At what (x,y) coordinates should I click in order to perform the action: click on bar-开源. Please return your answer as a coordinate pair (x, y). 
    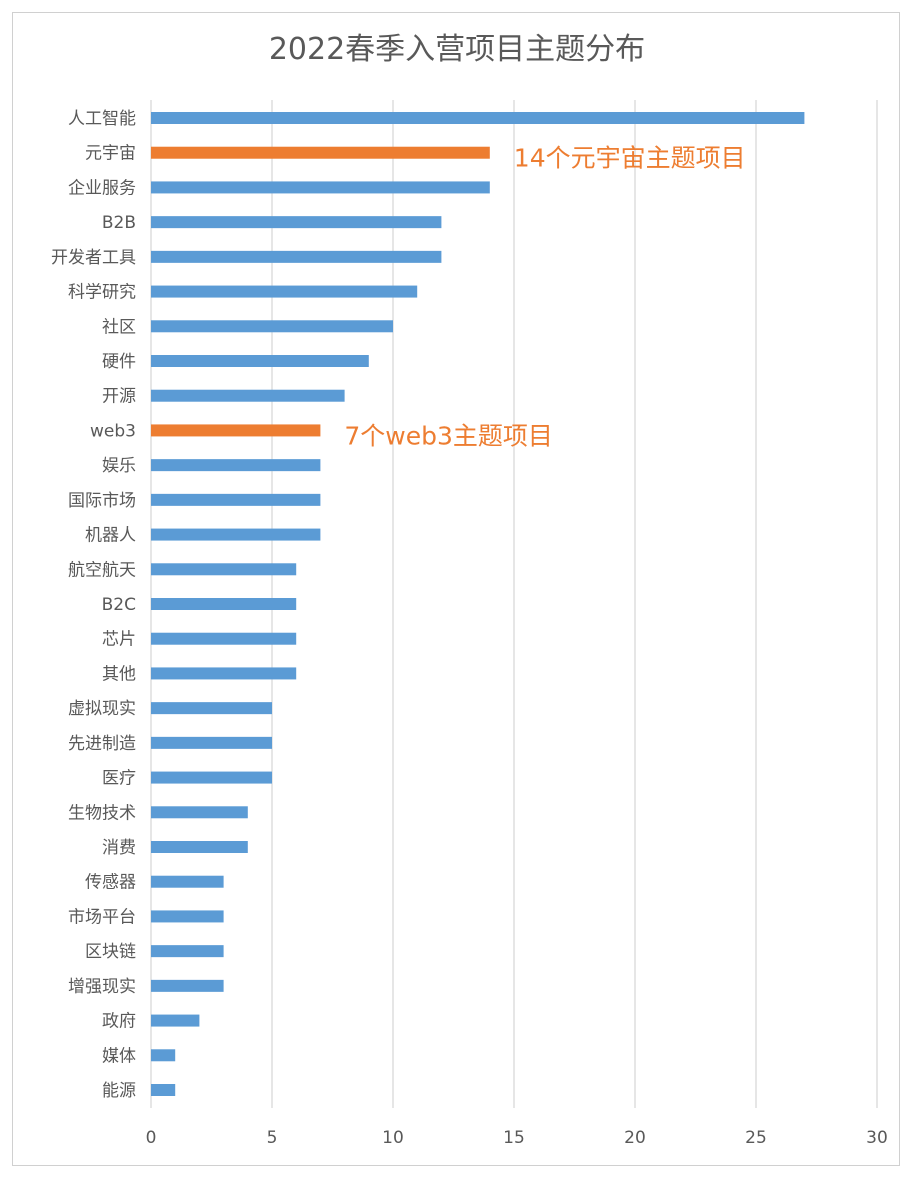
    Looking at the image, I should click on (248, 395).